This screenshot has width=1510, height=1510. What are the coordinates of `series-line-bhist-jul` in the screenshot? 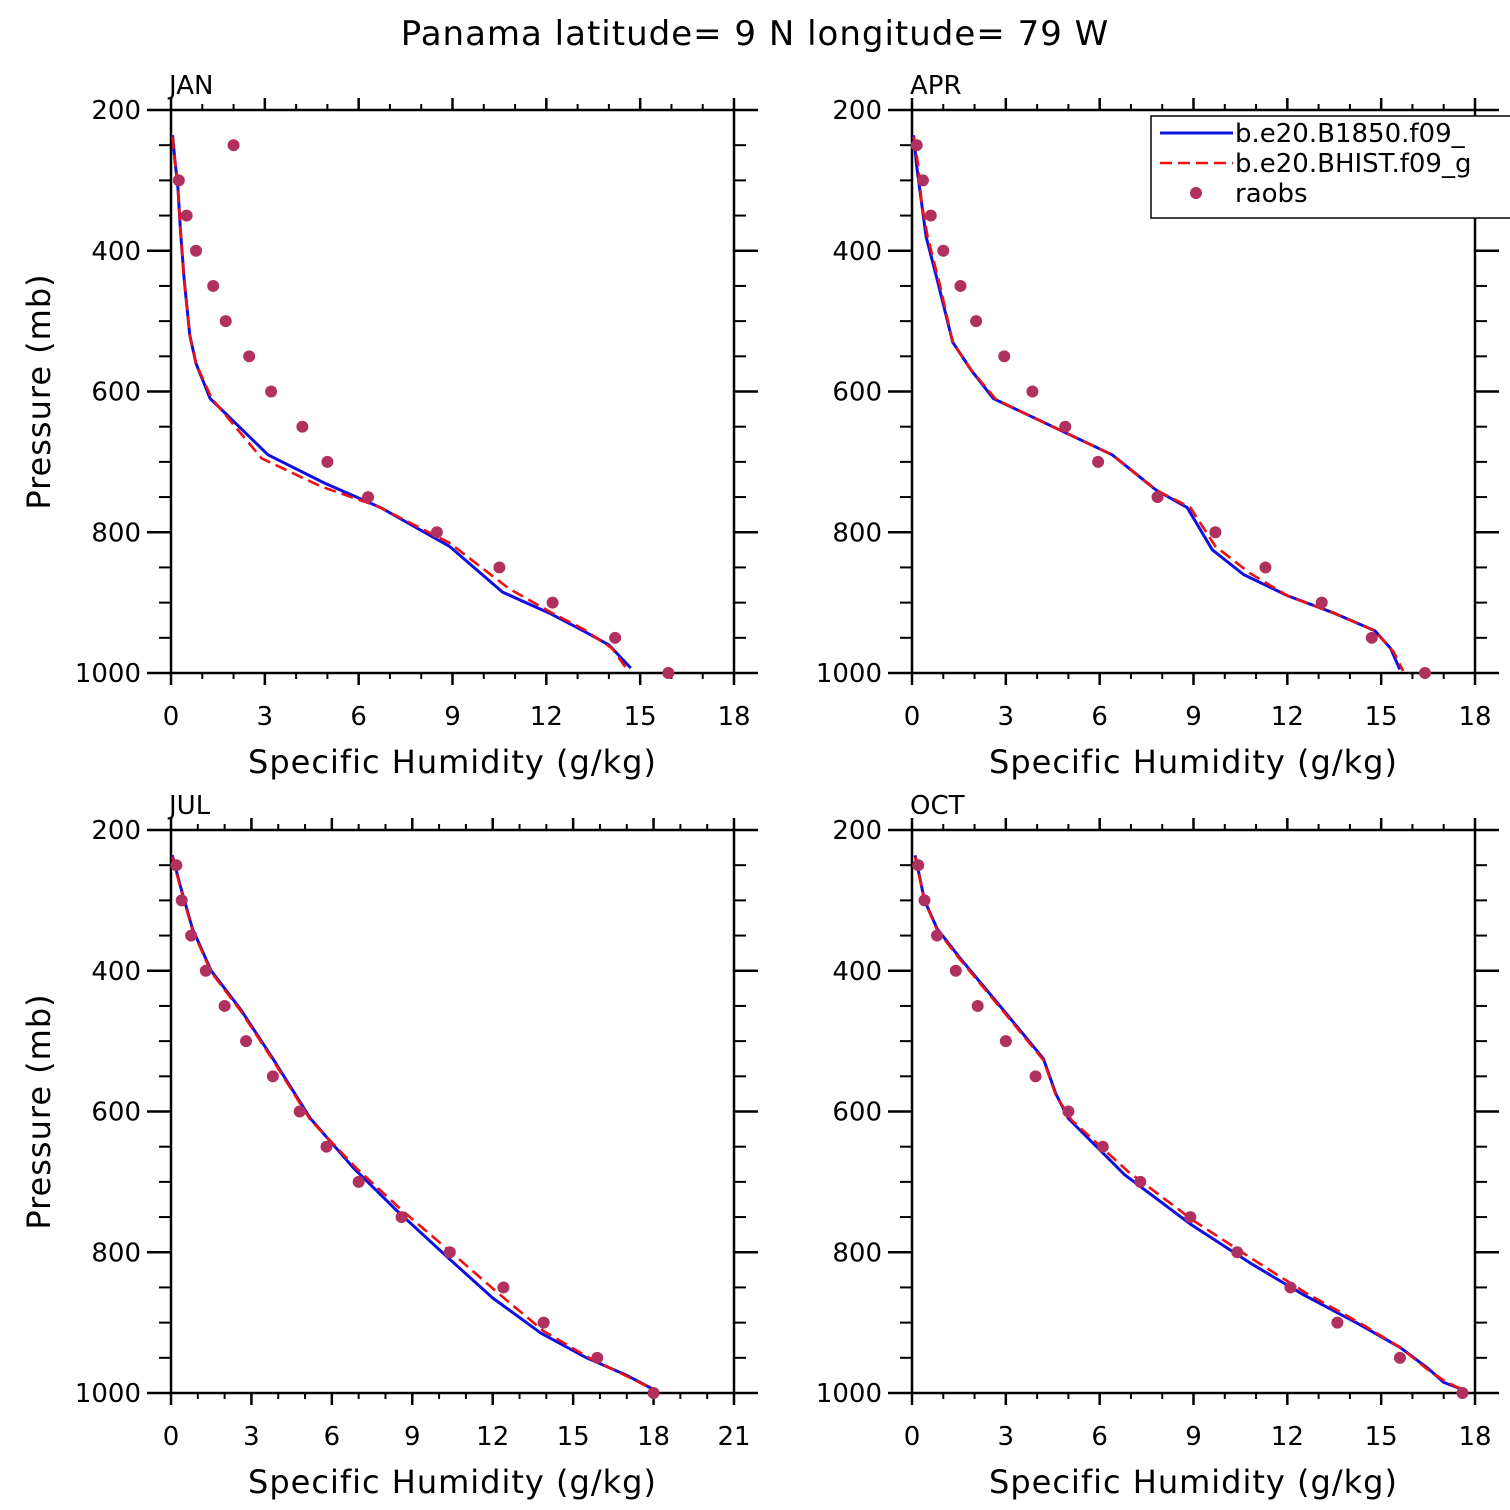 It's located at (414, 1124).